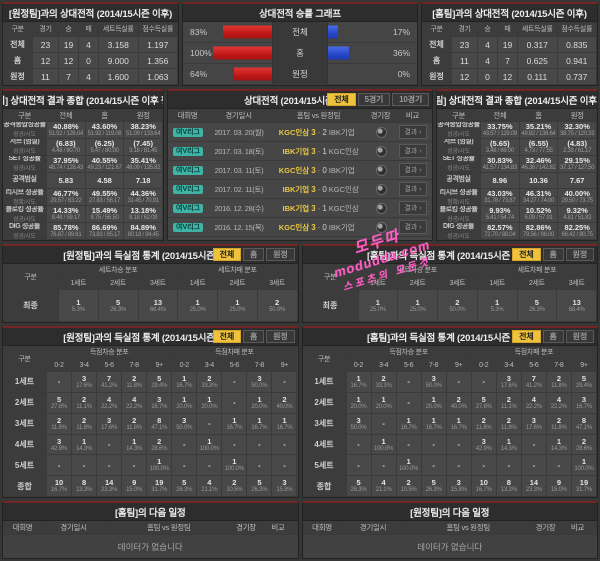  Describe the element at coordinates (313, 189) in the screenshot. I see `home-score: 3` at that location.